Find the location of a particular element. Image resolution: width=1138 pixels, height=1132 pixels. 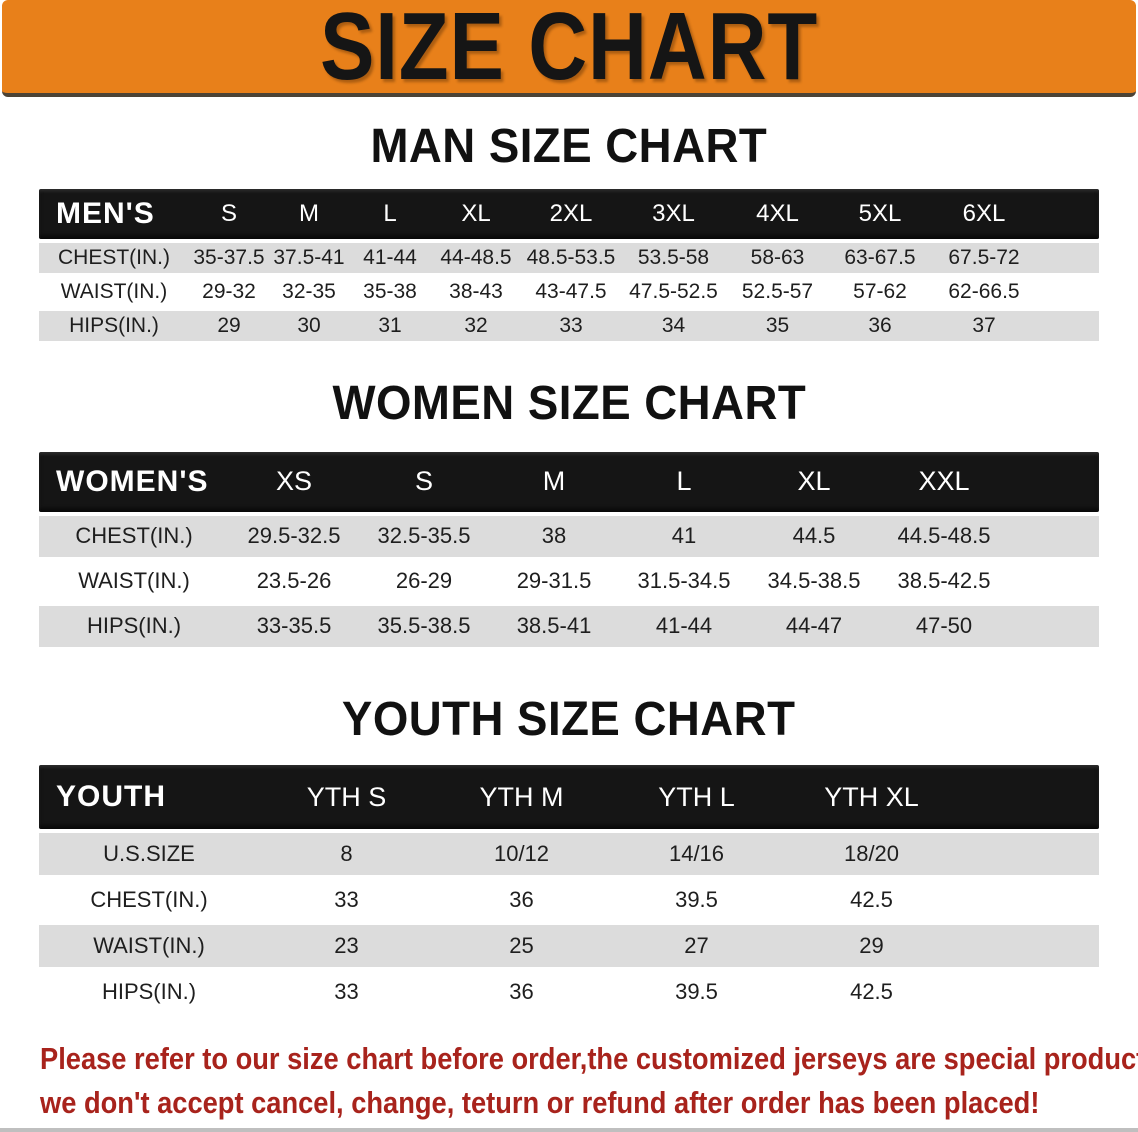

men-cell-0-5: 53.5-58 is located at coordinates (673, 258).